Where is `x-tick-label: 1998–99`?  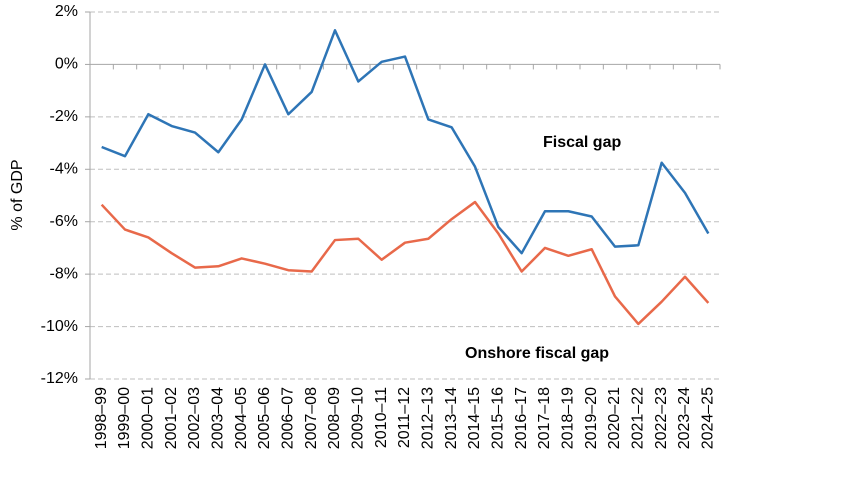
x-tick-label: 1998–99 is located at coordinates (101, 418).